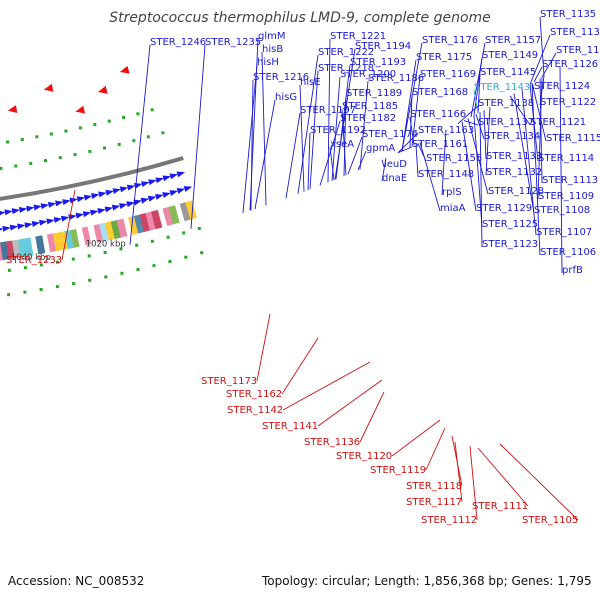 The width and height of the screenshot is (600, 600). What do you see at coordinates (346, 52) in the screenshot?
I see `gene-label: STER_1222` at bounding box center [346, 52].